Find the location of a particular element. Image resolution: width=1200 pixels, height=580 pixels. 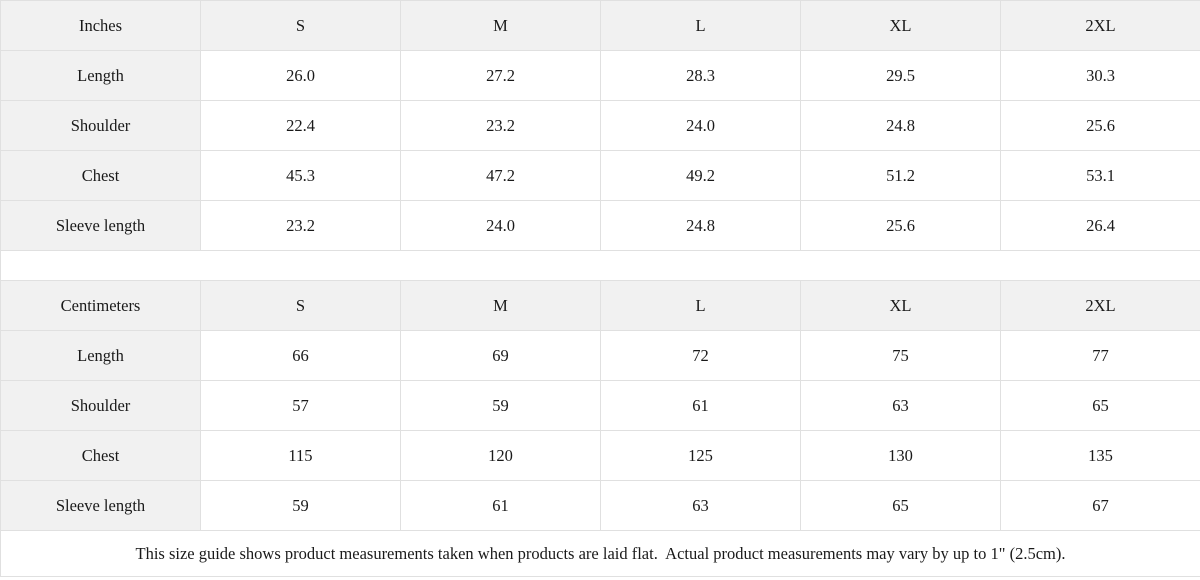

measurement-cell: 47.2 is located at coordinates (500, 175).